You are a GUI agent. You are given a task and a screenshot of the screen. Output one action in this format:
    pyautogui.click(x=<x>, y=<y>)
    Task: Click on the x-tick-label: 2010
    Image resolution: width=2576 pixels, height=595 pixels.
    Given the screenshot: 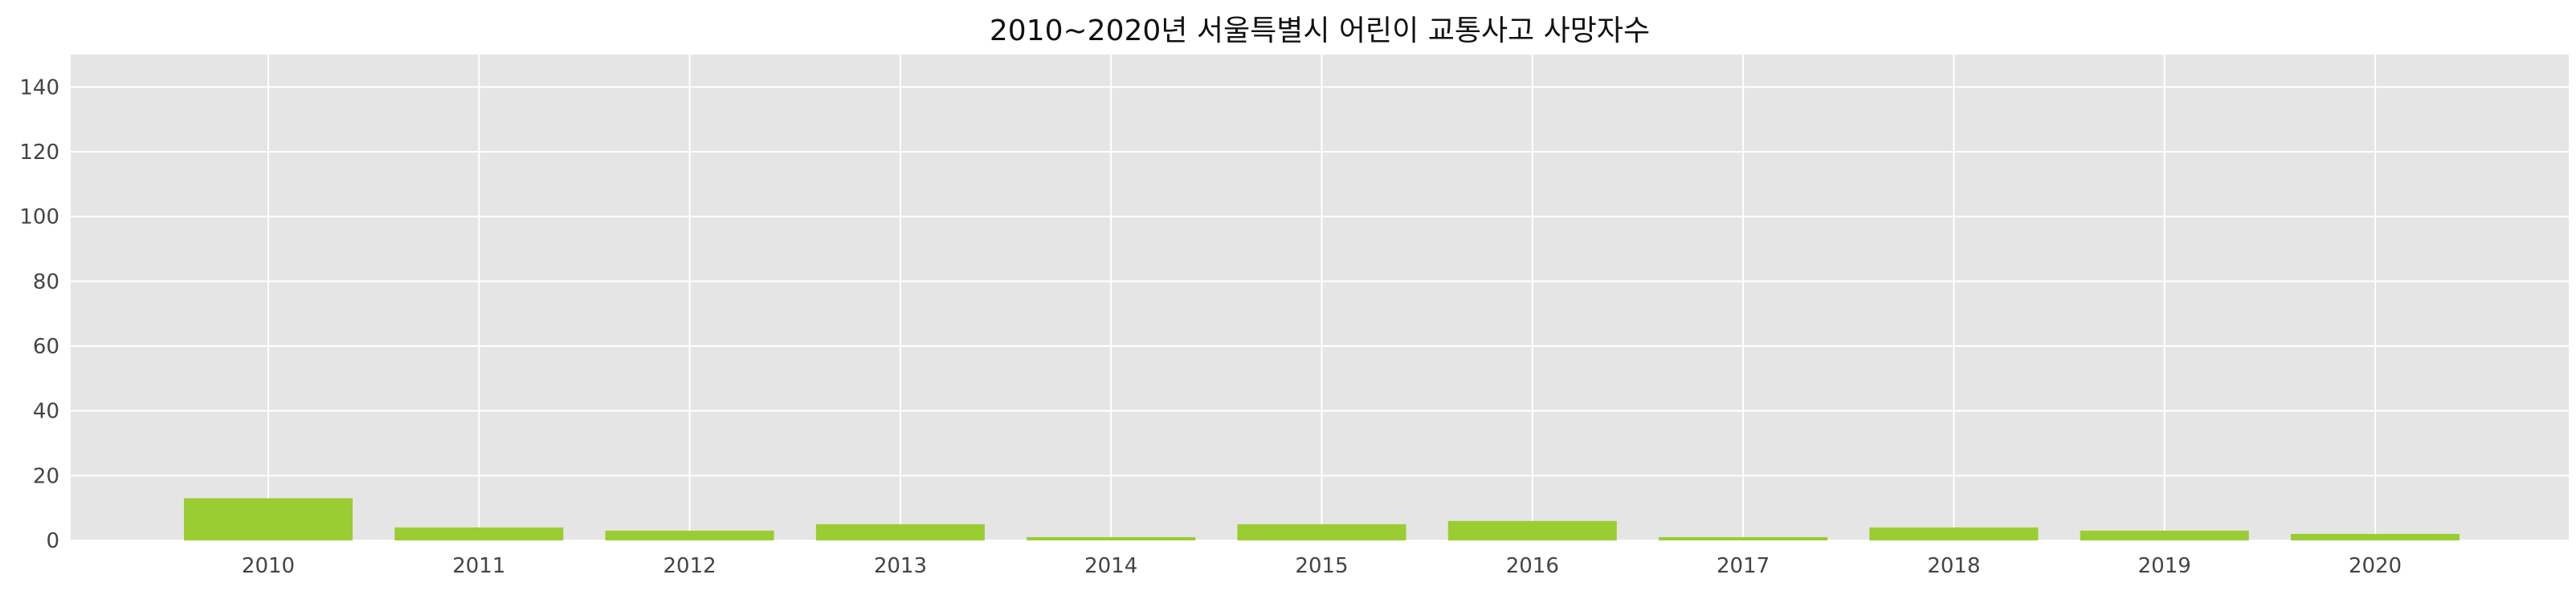 What is the action you would take?
    pyautogui.click(x=268, y=566)
    